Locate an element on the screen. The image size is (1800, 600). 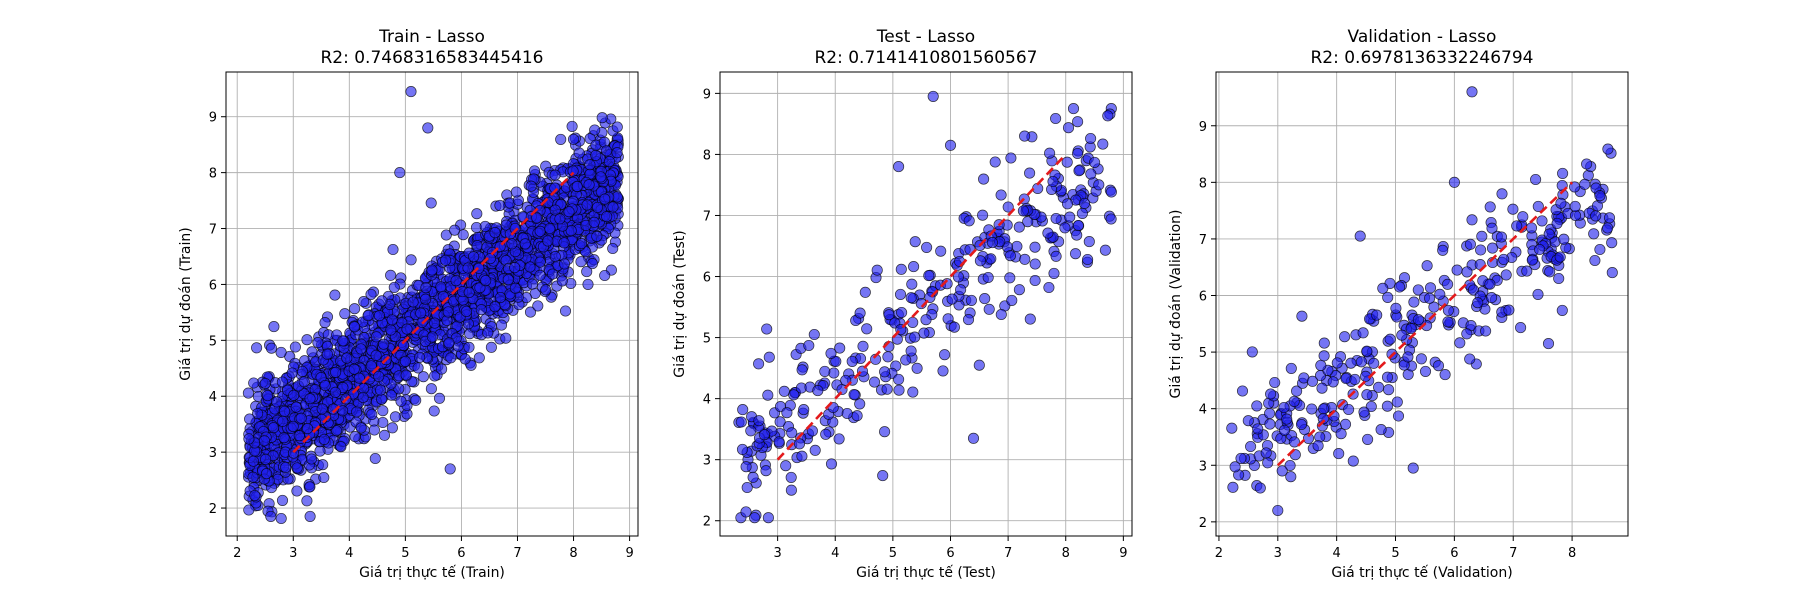
y-tick-label: 8 is located at coordinates (707, 155).